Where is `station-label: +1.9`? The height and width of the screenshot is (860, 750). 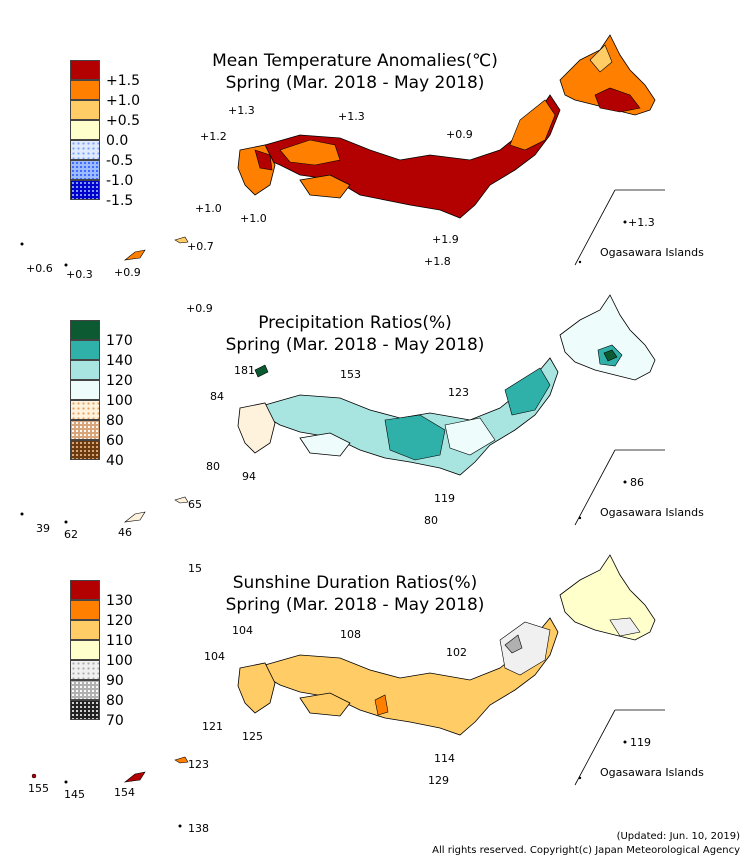
station-label: +1.9 is located at coordinates (445, 239).